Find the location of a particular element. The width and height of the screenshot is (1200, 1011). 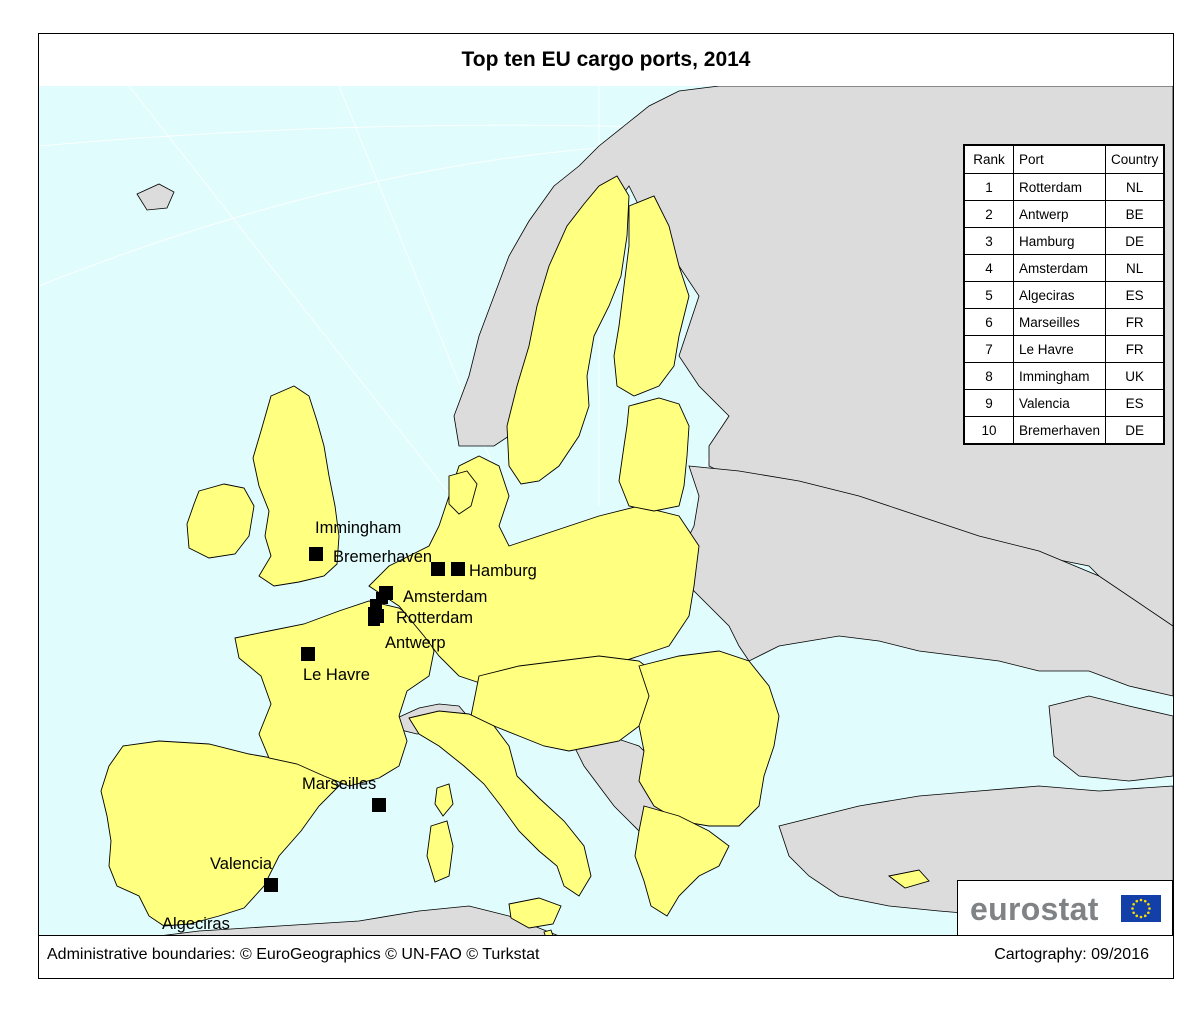

cell-port: Marseilles is located at coordinates (1059, 322).